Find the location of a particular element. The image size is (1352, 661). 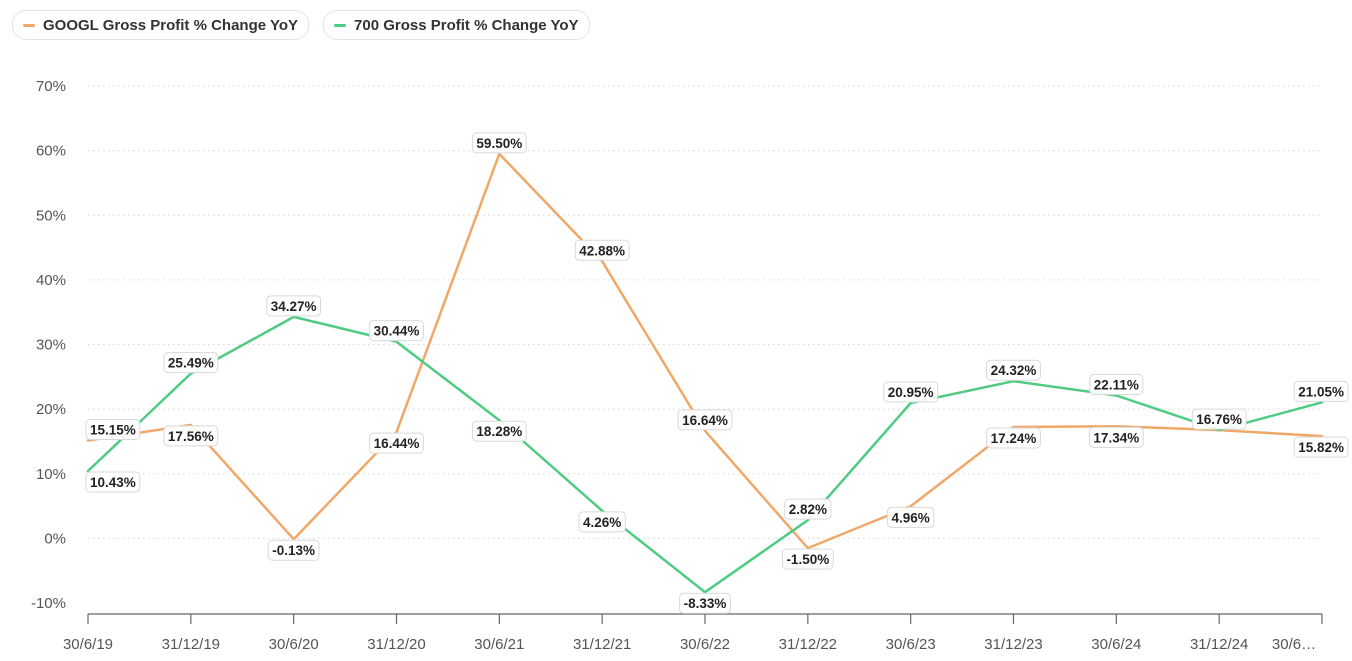

data-label: 16.76% is located at coordinates (1219, 419).